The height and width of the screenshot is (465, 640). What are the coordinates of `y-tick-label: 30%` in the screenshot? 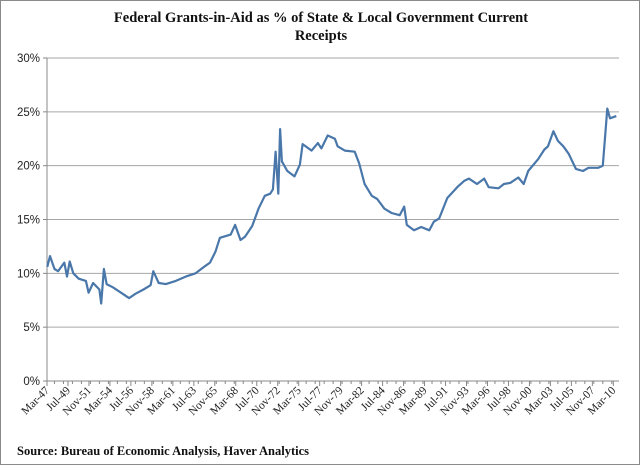 It's located at (28, 59).